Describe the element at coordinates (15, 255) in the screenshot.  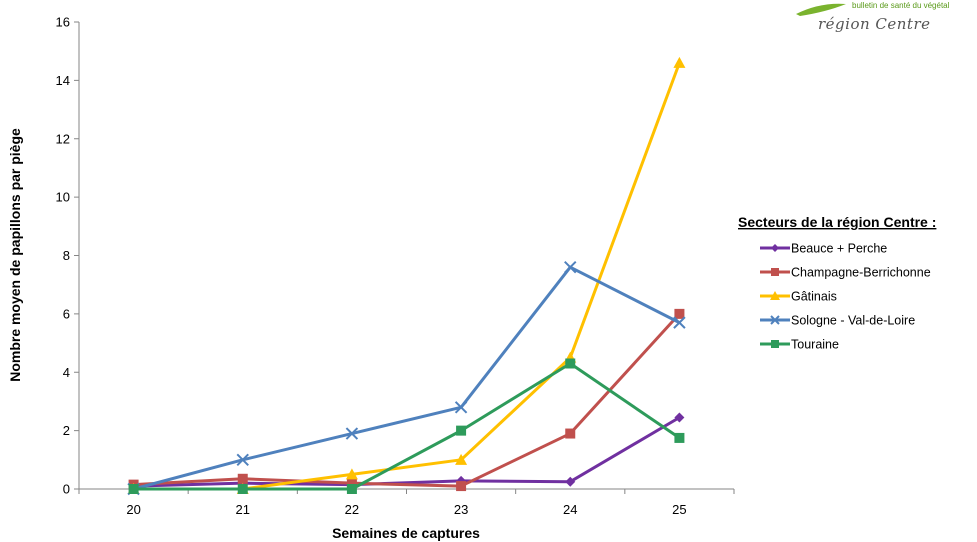
I see `y-axis-title: Nombre moyen de papillons par piège` at that location.